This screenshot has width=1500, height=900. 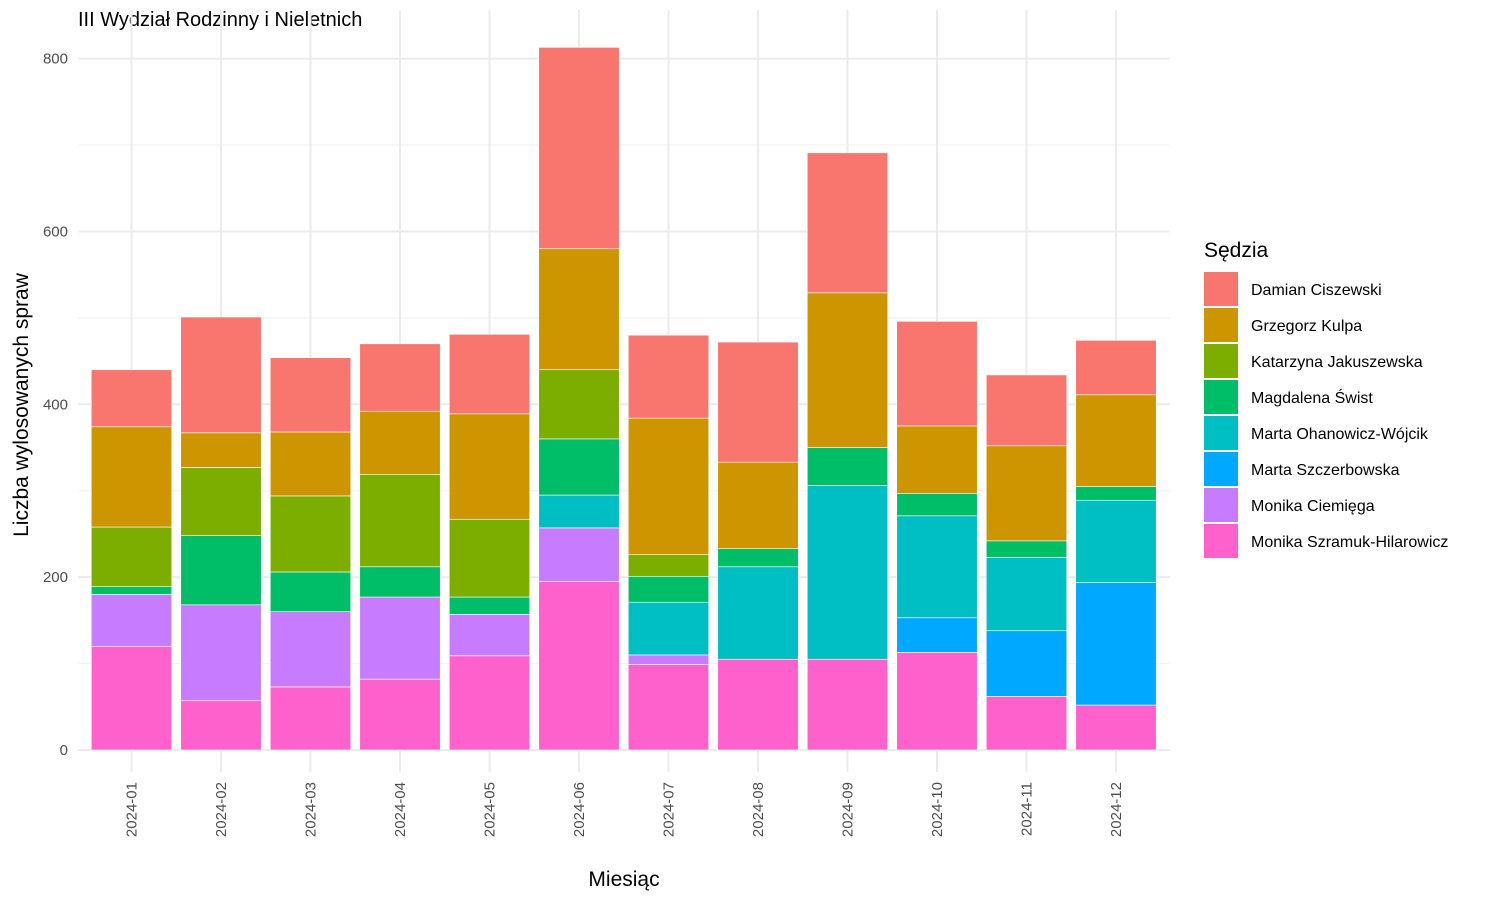 What do you see at coordinates (848, 809) in the screenshot?
I see `x-tick-label: 2024-09` at bounding box center [848, 809].